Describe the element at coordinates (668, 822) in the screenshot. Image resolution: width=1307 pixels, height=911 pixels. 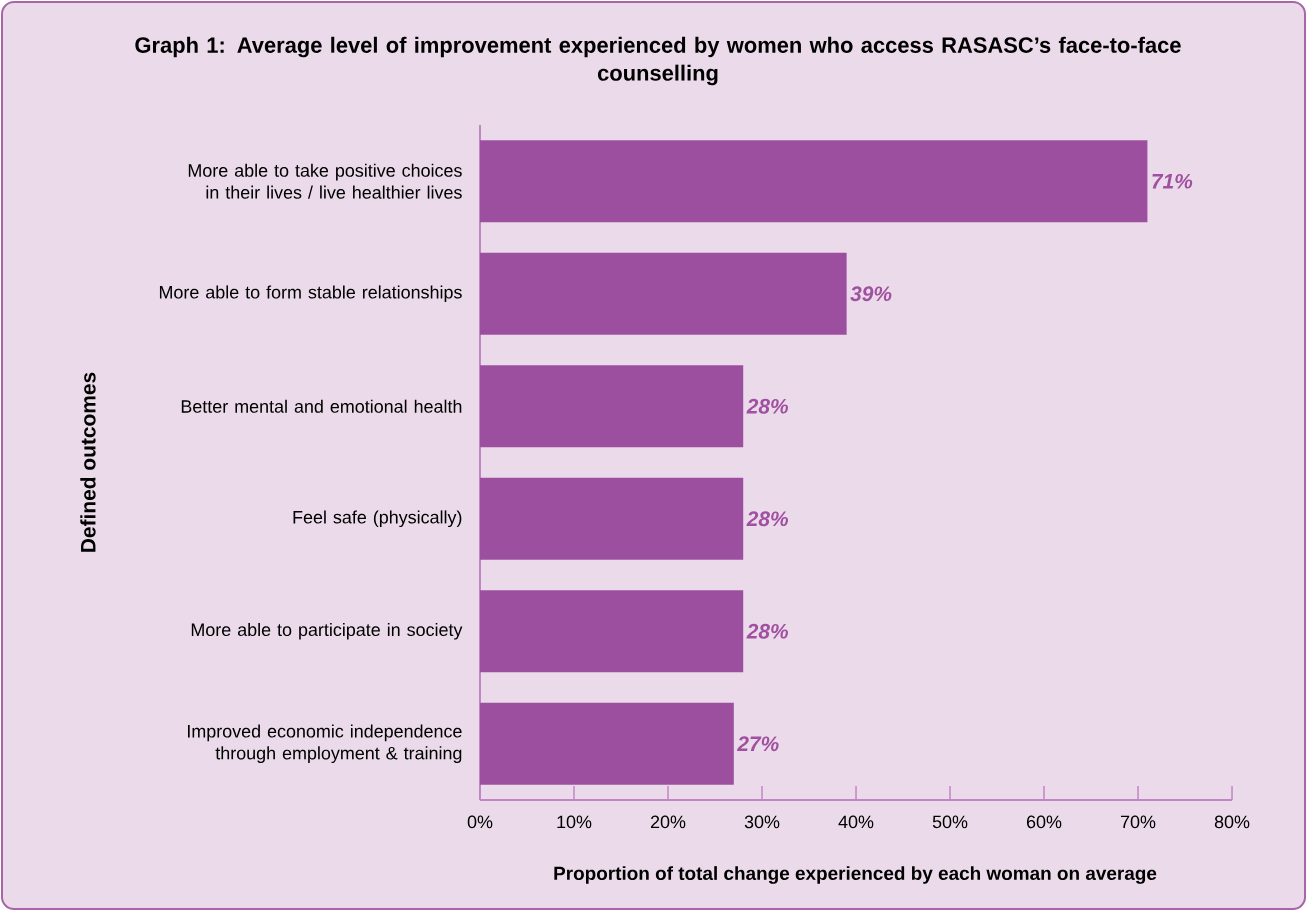
I see `x-tick-label: 20%` at that location.